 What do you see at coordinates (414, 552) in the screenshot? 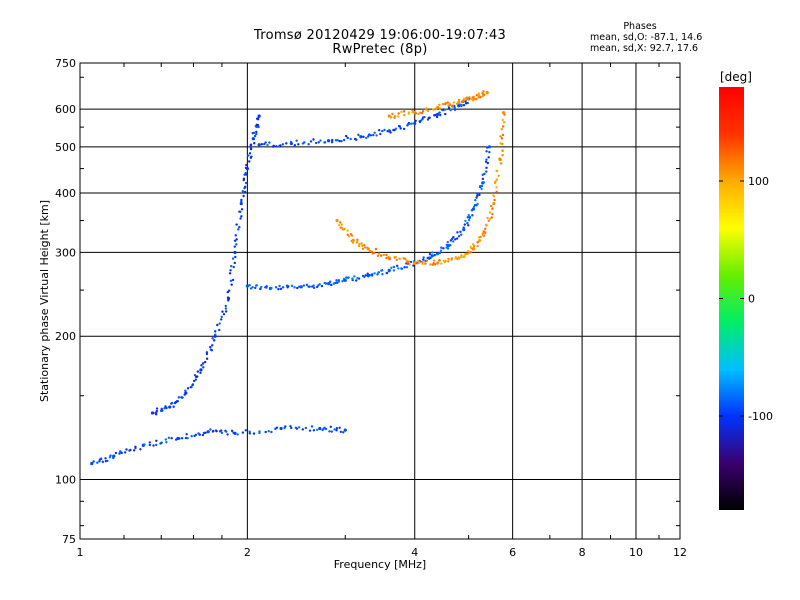
I see `x-tick-label: 4` at bounding box center [414, 552].